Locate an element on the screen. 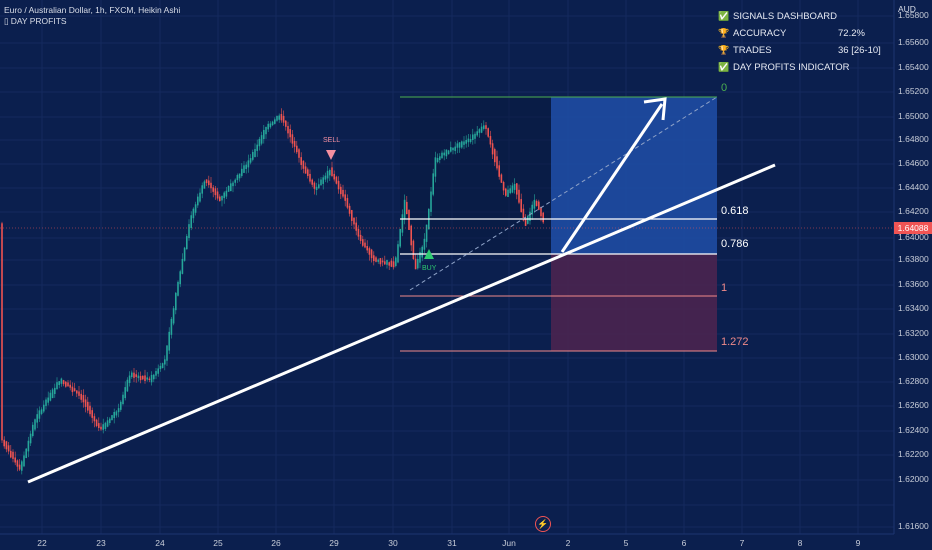 The image size is (932, 550). price-tick: 1.64400 is located at coordinates (913, 187).